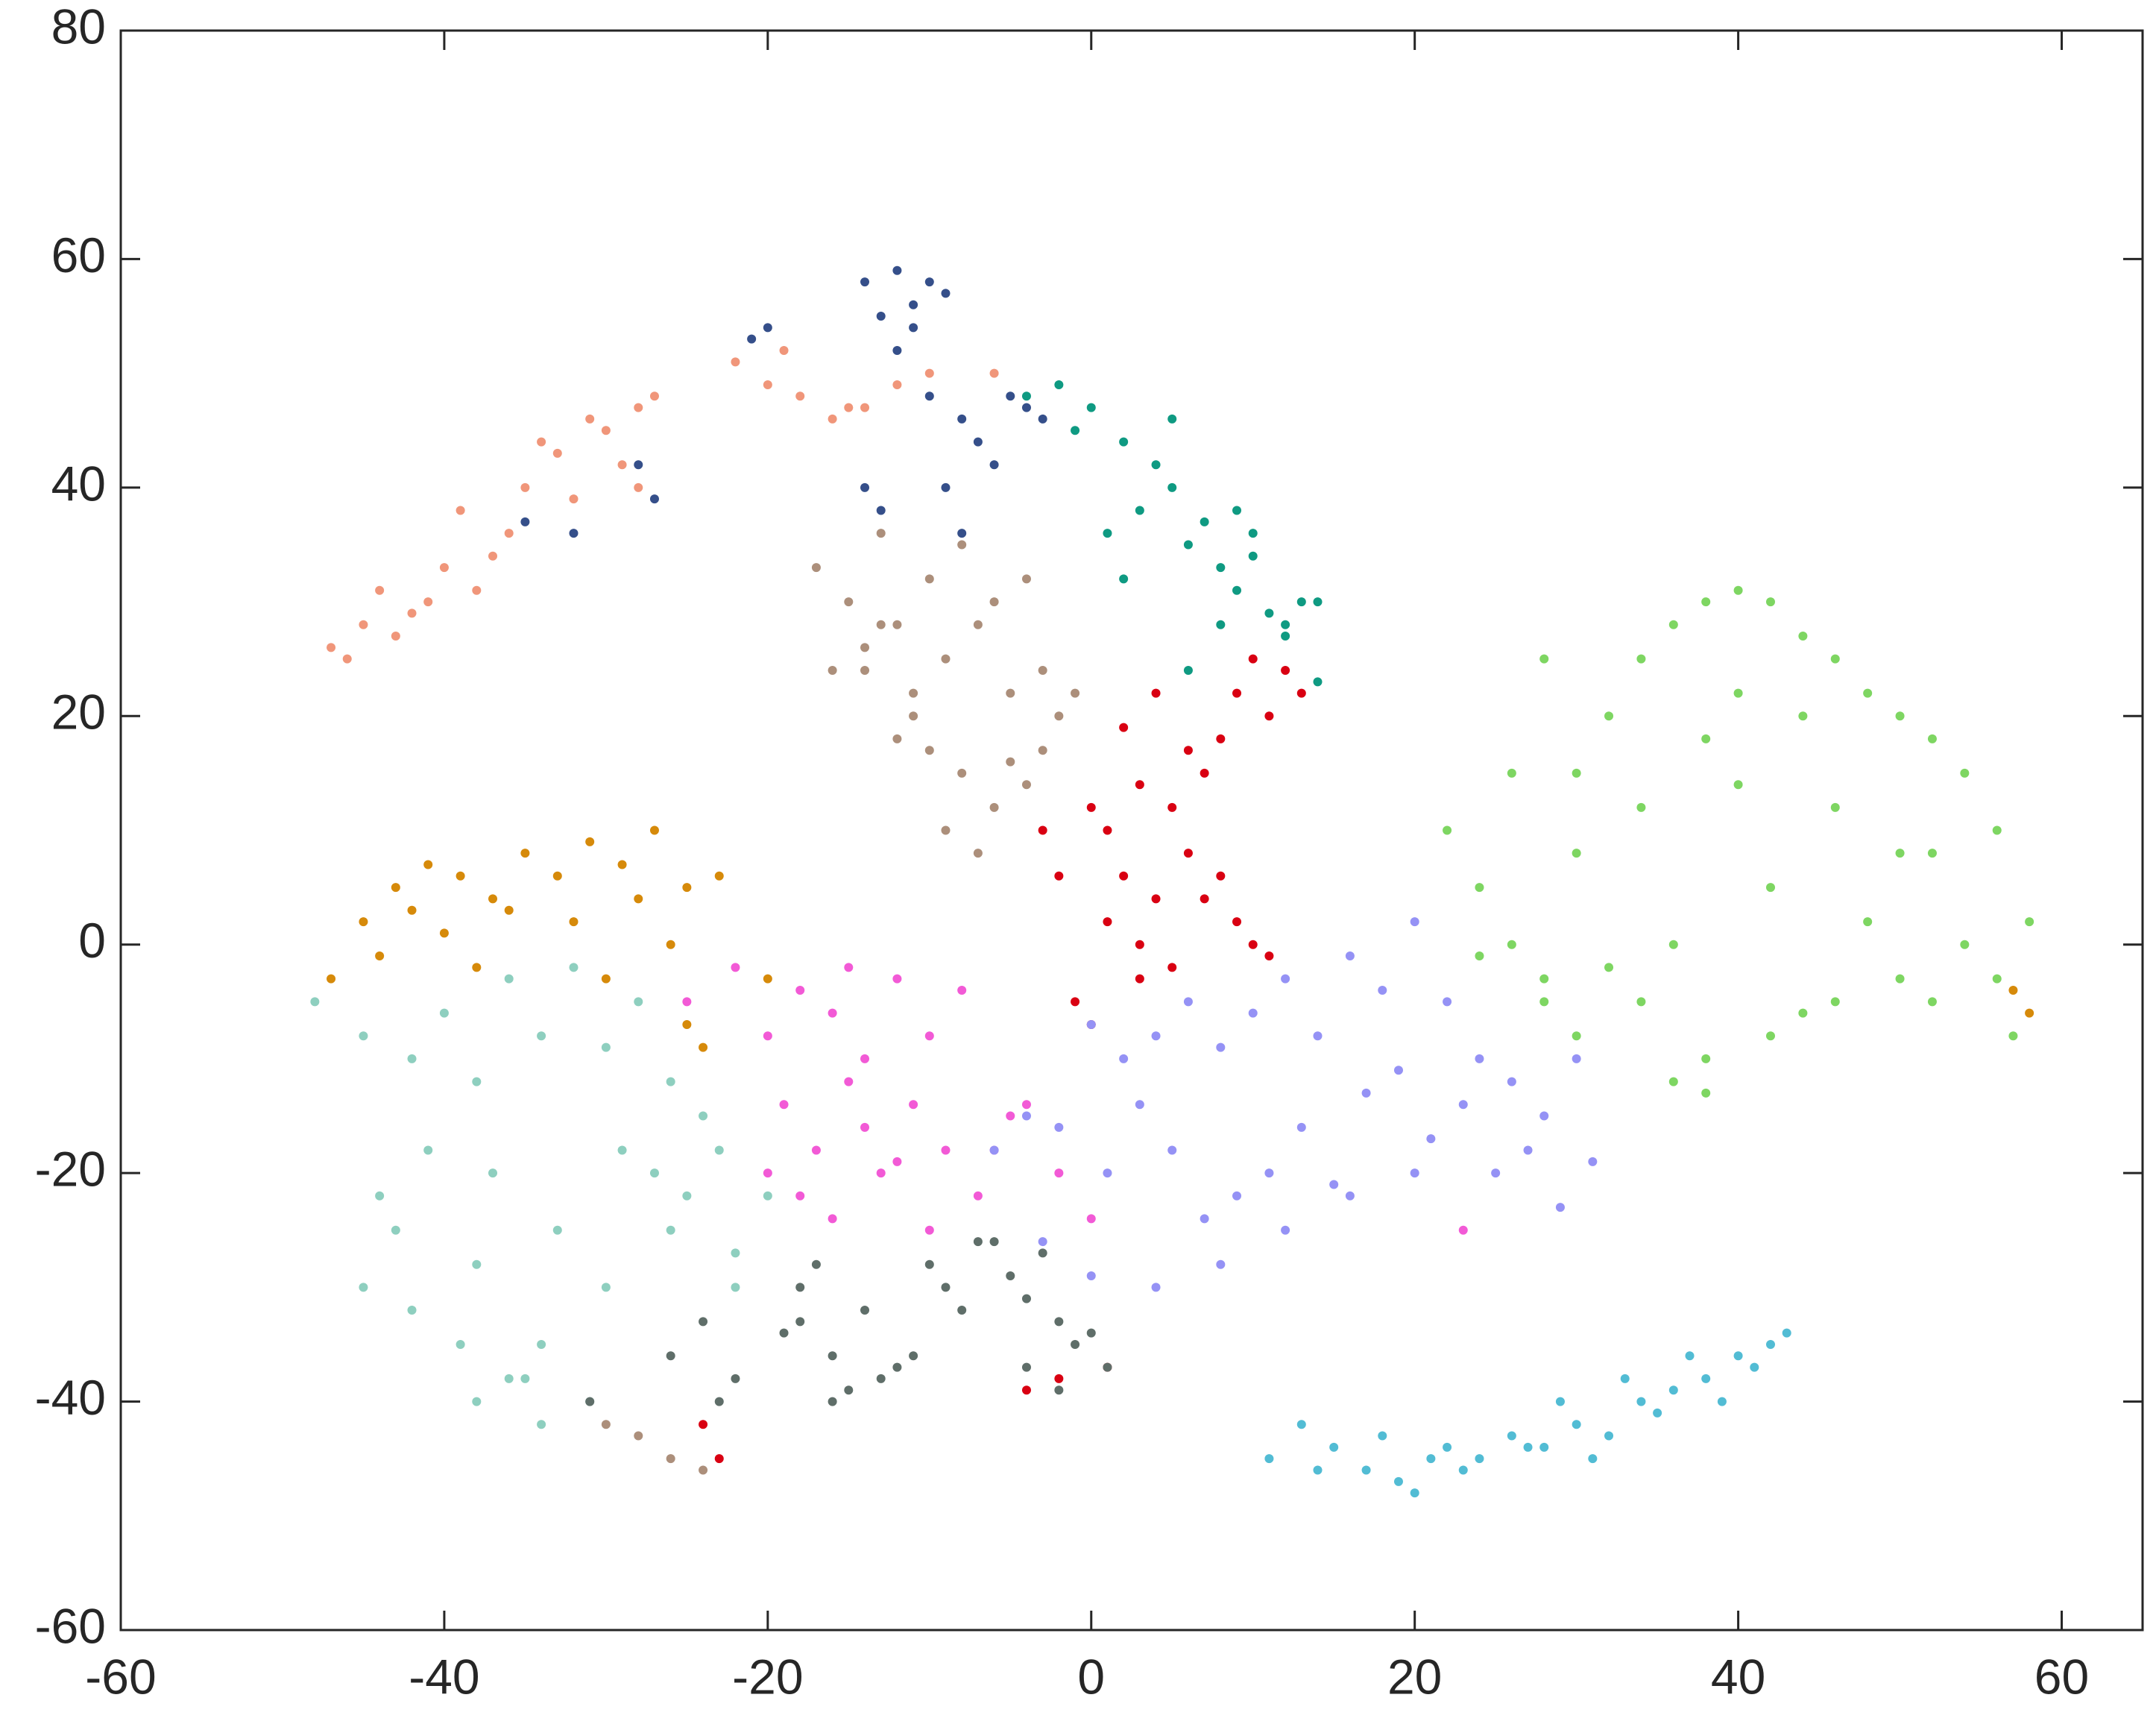 The width and height of the screenshot is (2156, 1724). I want to click on y-tick-label: 80, so click(78, 27).